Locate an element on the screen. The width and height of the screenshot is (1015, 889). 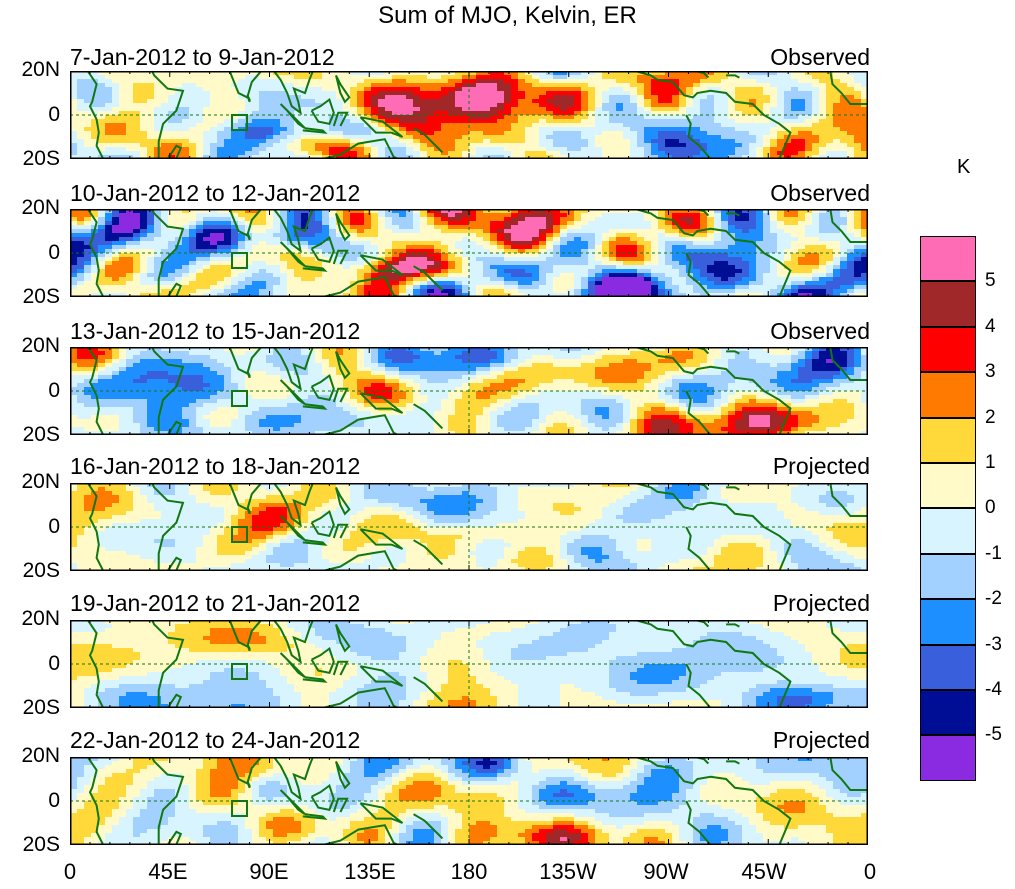
anomaly-field is located at coordinates (469, 115).